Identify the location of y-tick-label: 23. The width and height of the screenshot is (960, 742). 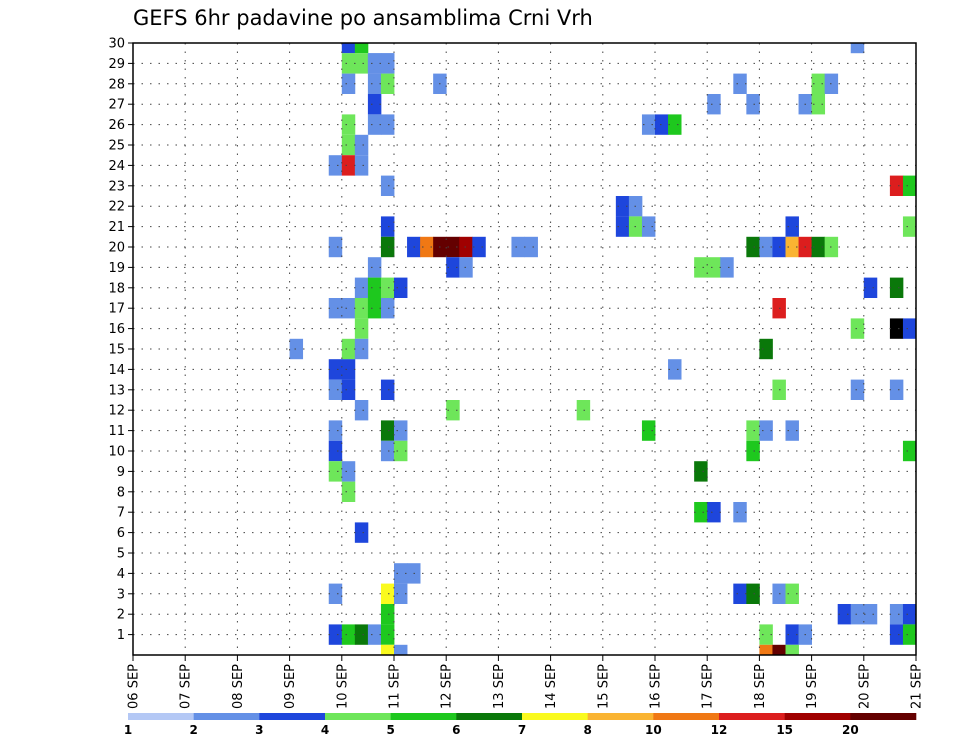
(116, 186).